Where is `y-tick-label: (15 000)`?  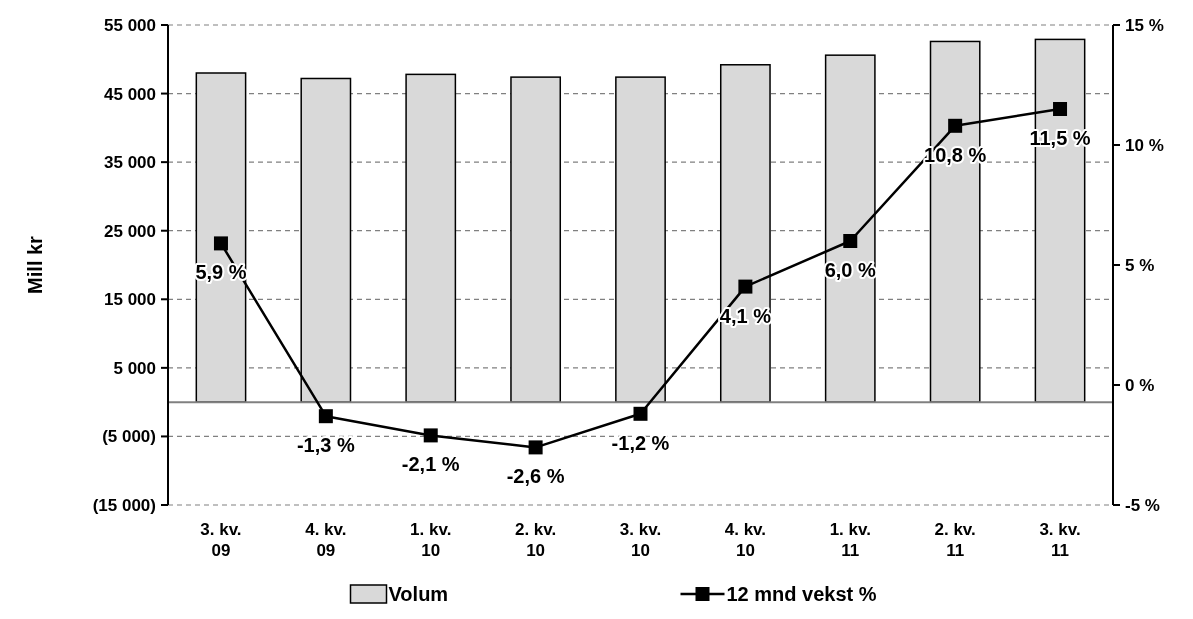 y-tick-label: (15 000) is located at coordinates (124, 505).